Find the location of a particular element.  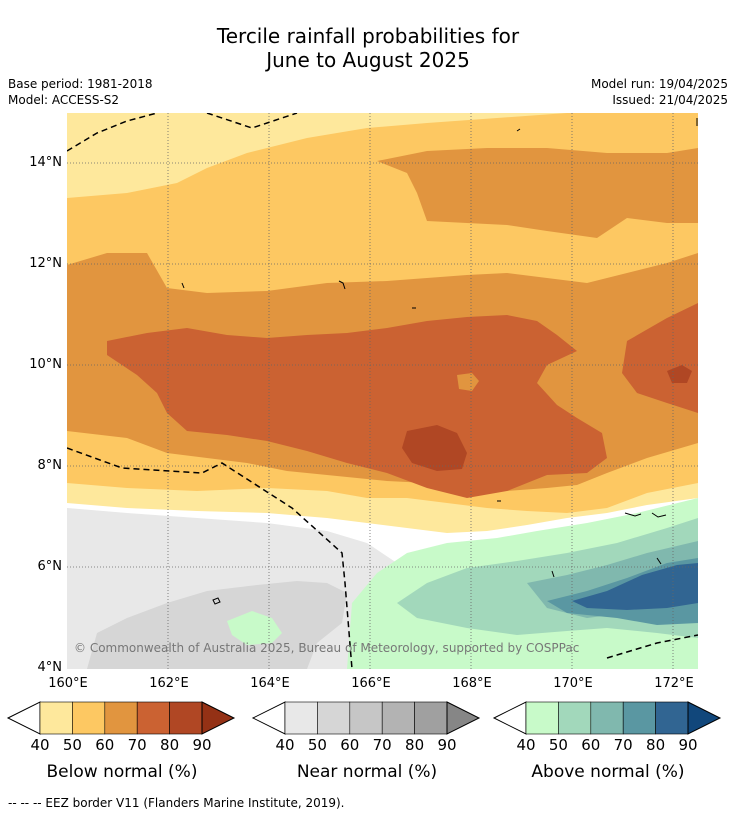

below-tick: 50 is located at coordinates (72, 745).